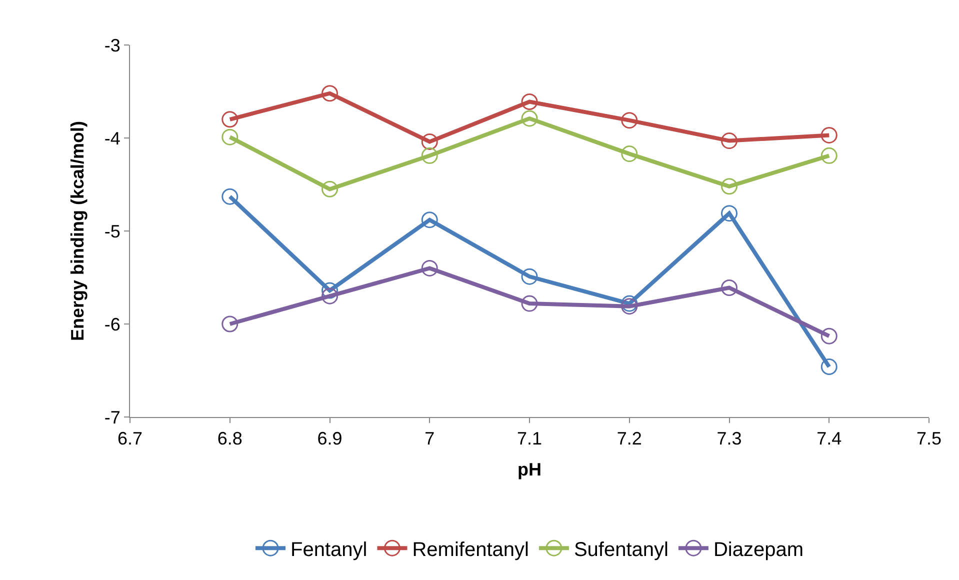 The image size is (959, 580). I want to click on x-tick-label: 7.1, so click(529, 438).